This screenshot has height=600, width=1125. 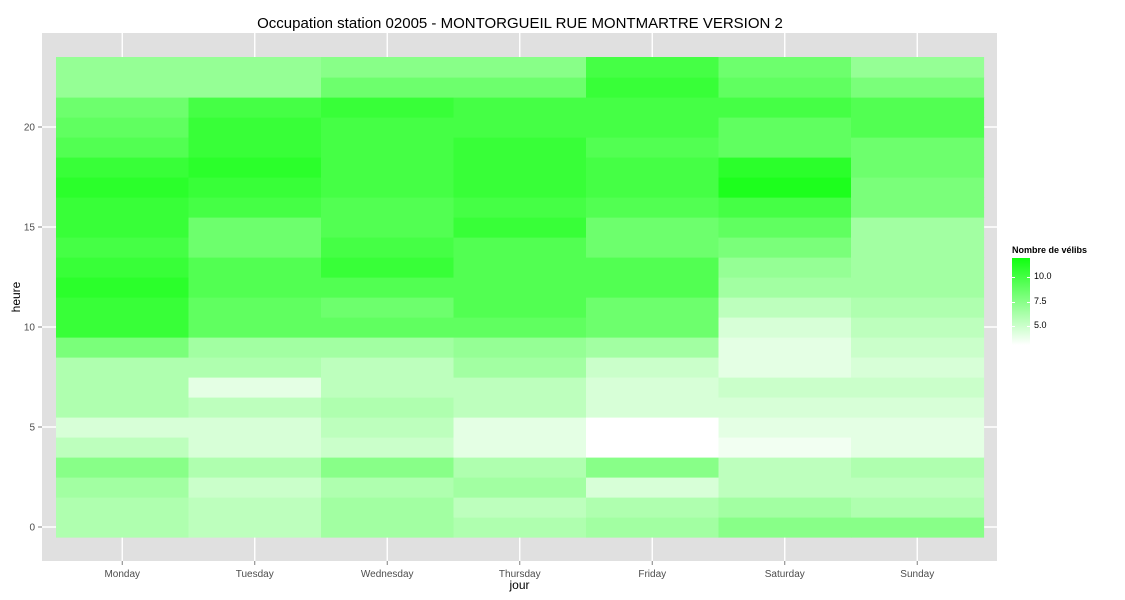 I want to click on x-tick-label: Saturday, so click(x=785, y=574).